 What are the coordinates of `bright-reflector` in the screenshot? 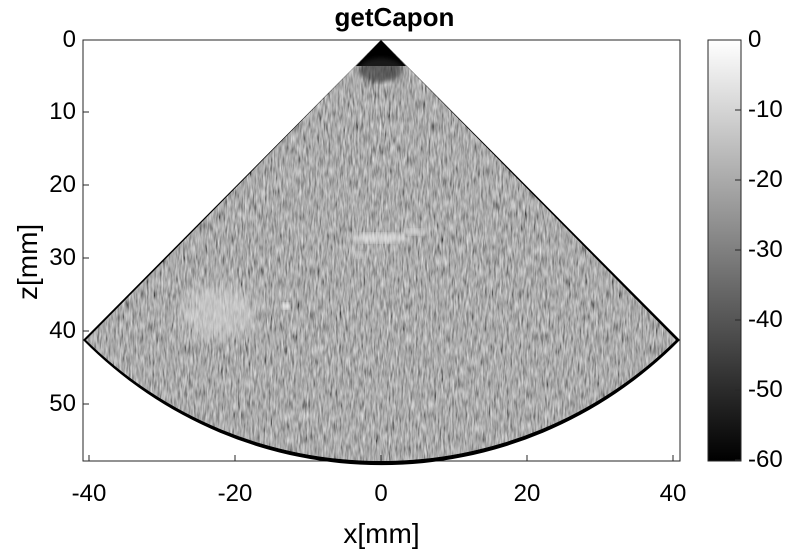 It's located at (378, 238).